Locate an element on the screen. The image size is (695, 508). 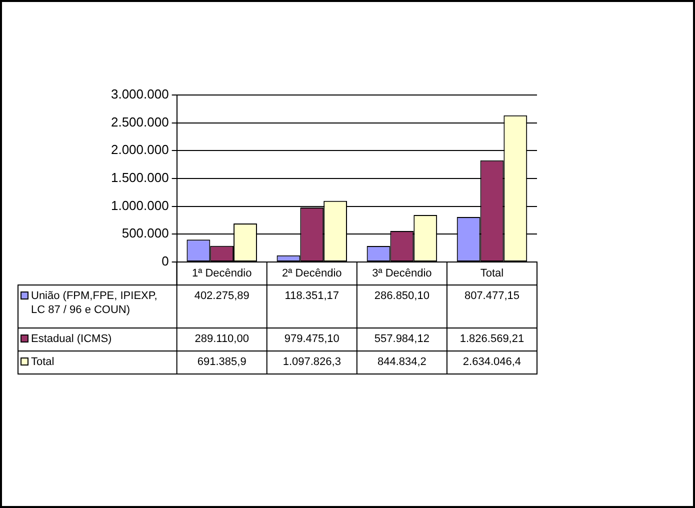
y-tick-label: 1.000.000 is located at coordinates (139, 205).